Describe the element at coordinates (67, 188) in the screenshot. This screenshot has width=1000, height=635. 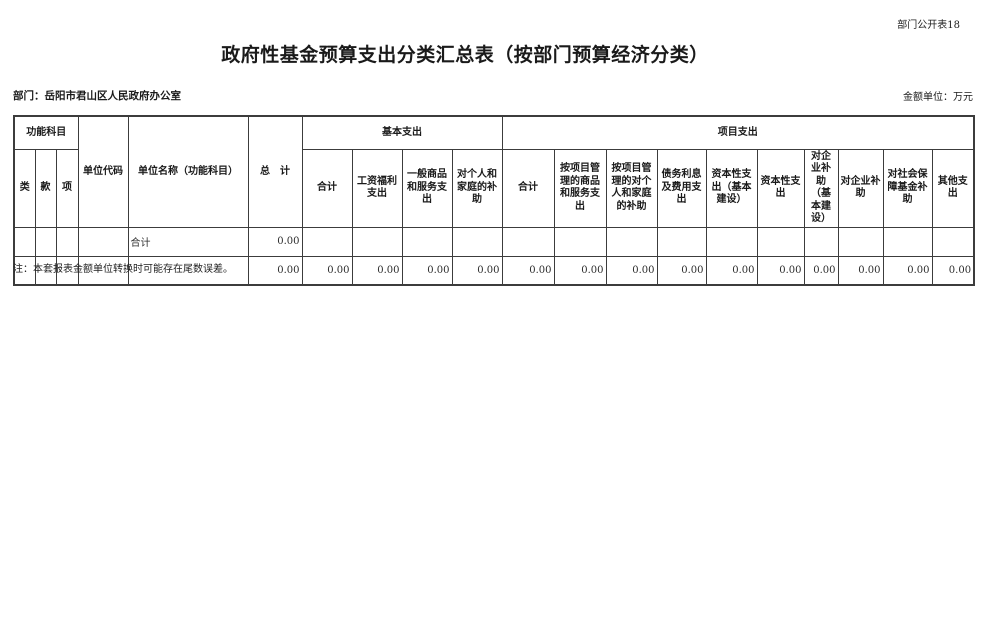
I see `th-item: 项` at that location.